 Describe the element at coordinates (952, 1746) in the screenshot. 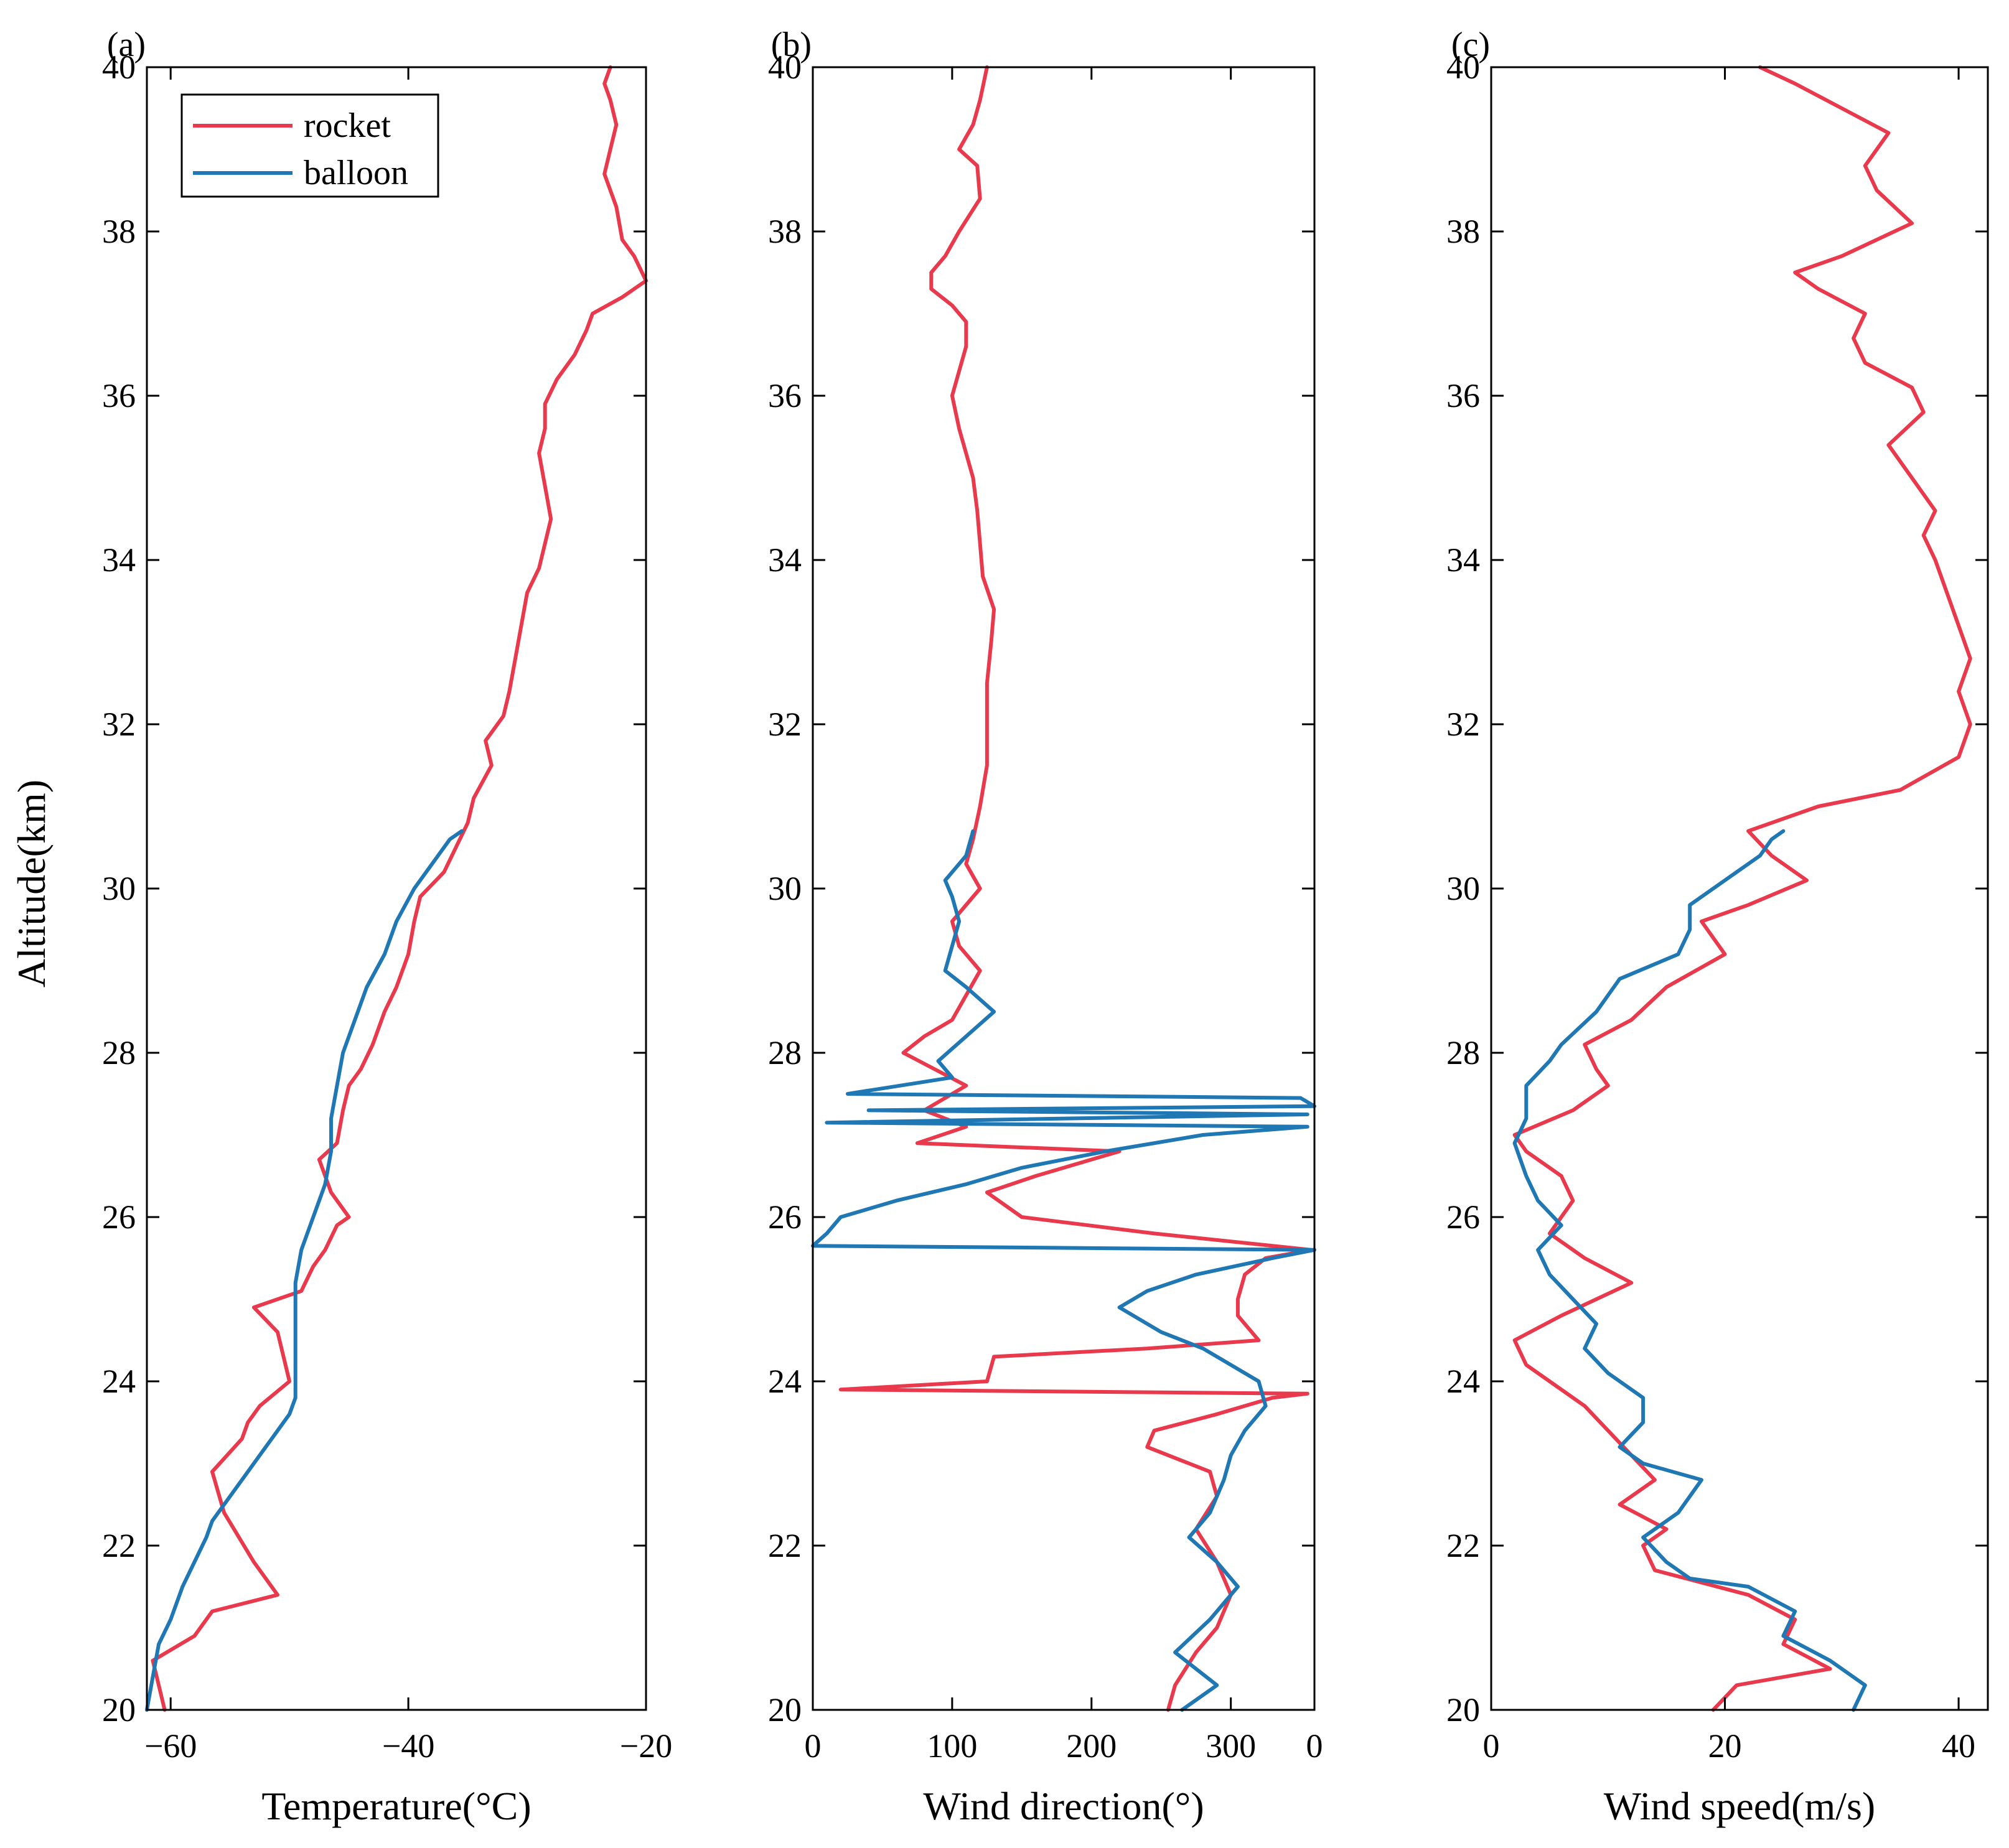

I see `x-tick-label: 100` at that location.